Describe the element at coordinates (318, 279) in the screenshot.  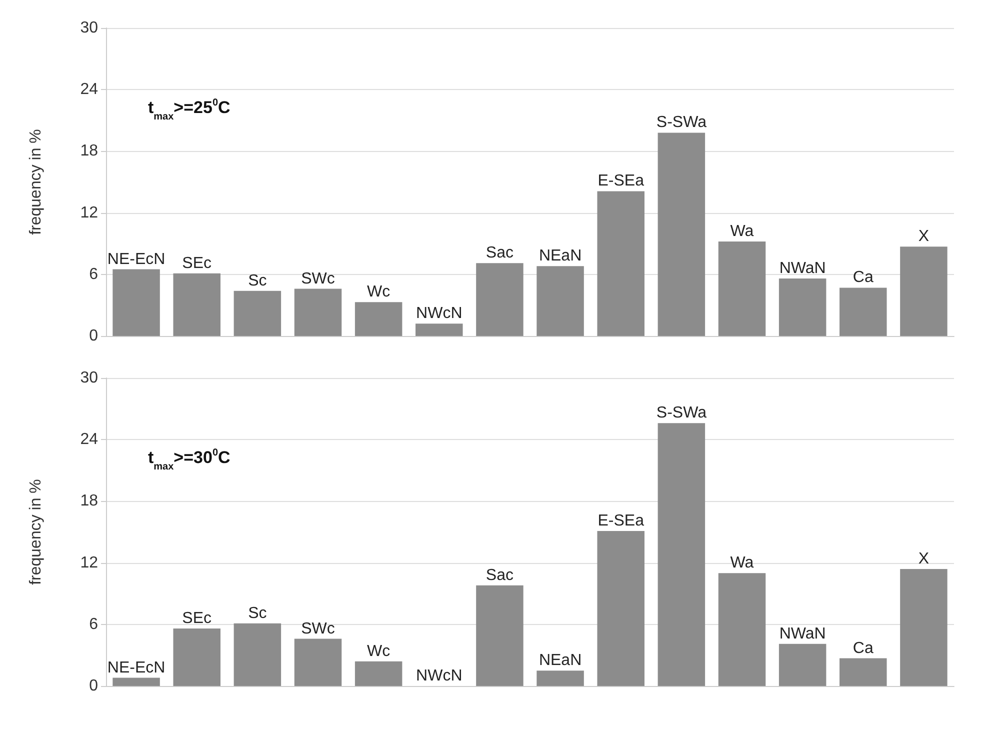
I see `x-tick-label: SWc` at that location.